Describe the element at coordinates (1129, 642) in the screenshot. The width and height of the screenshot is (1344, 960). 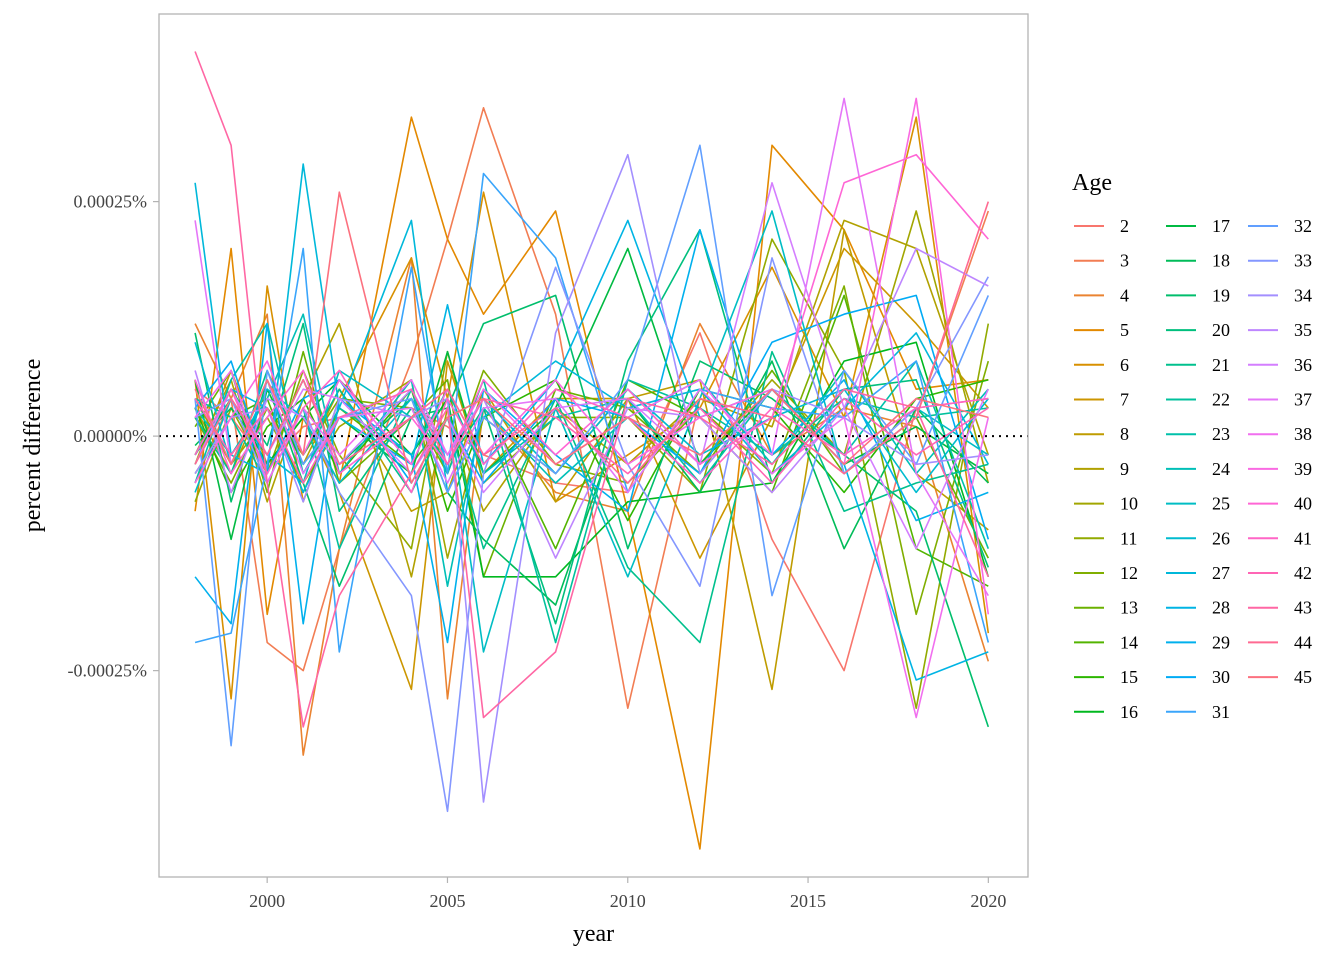
I see `legend-label-age-14: 14` at that location.